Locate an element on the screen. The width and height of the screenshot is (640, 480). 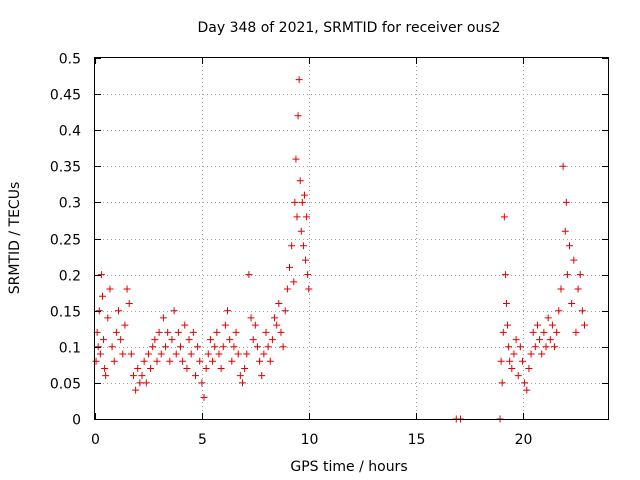
y-axis-tick-labels: 0 0.05 0.1 0.15 0.2 0.25 0.3 0.35 0.4 0.45 0.5 is located at coordinates (65, 240).